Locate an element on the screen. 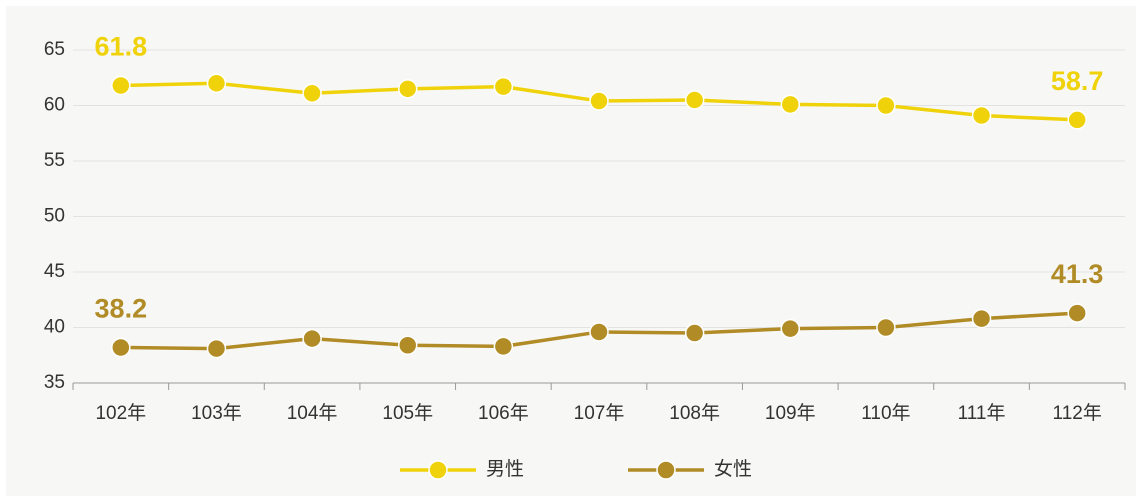 The width and height of the screenshot is (1142, 502). x-tick-label: 108年 is located at coordinates (694, 413).